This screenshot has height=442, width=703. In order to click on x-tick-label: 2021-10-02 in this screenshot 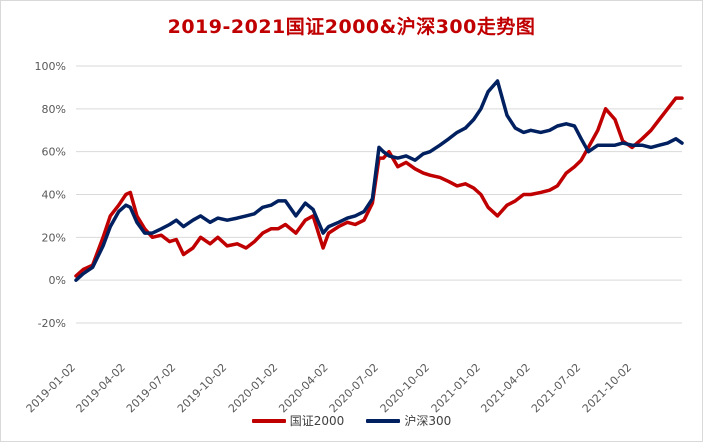, I will do `click(607, 388)`.